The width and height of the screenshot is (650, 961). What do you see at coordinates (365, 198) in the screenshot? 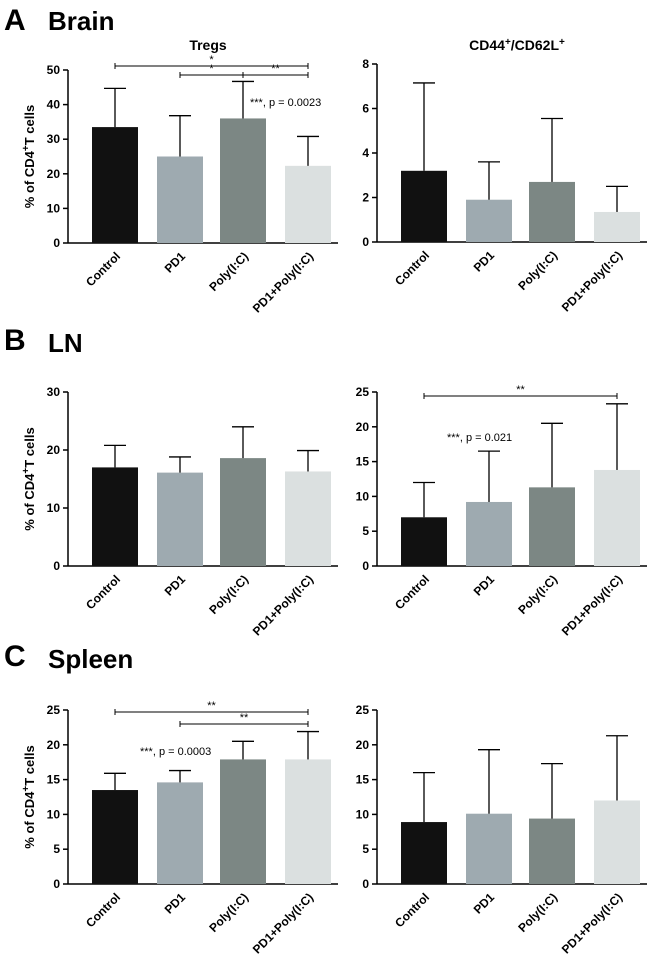
I see `y-tick-label: 2` at bounding box center [365, 198].